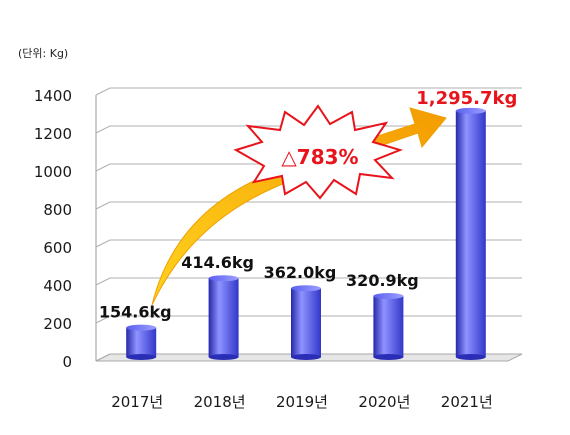 The height and width of the screenshot is (435, 570). Describe the element at coordinates (467, 402) in the screenshot. I see `x-tick-label: 2021년` at that location.